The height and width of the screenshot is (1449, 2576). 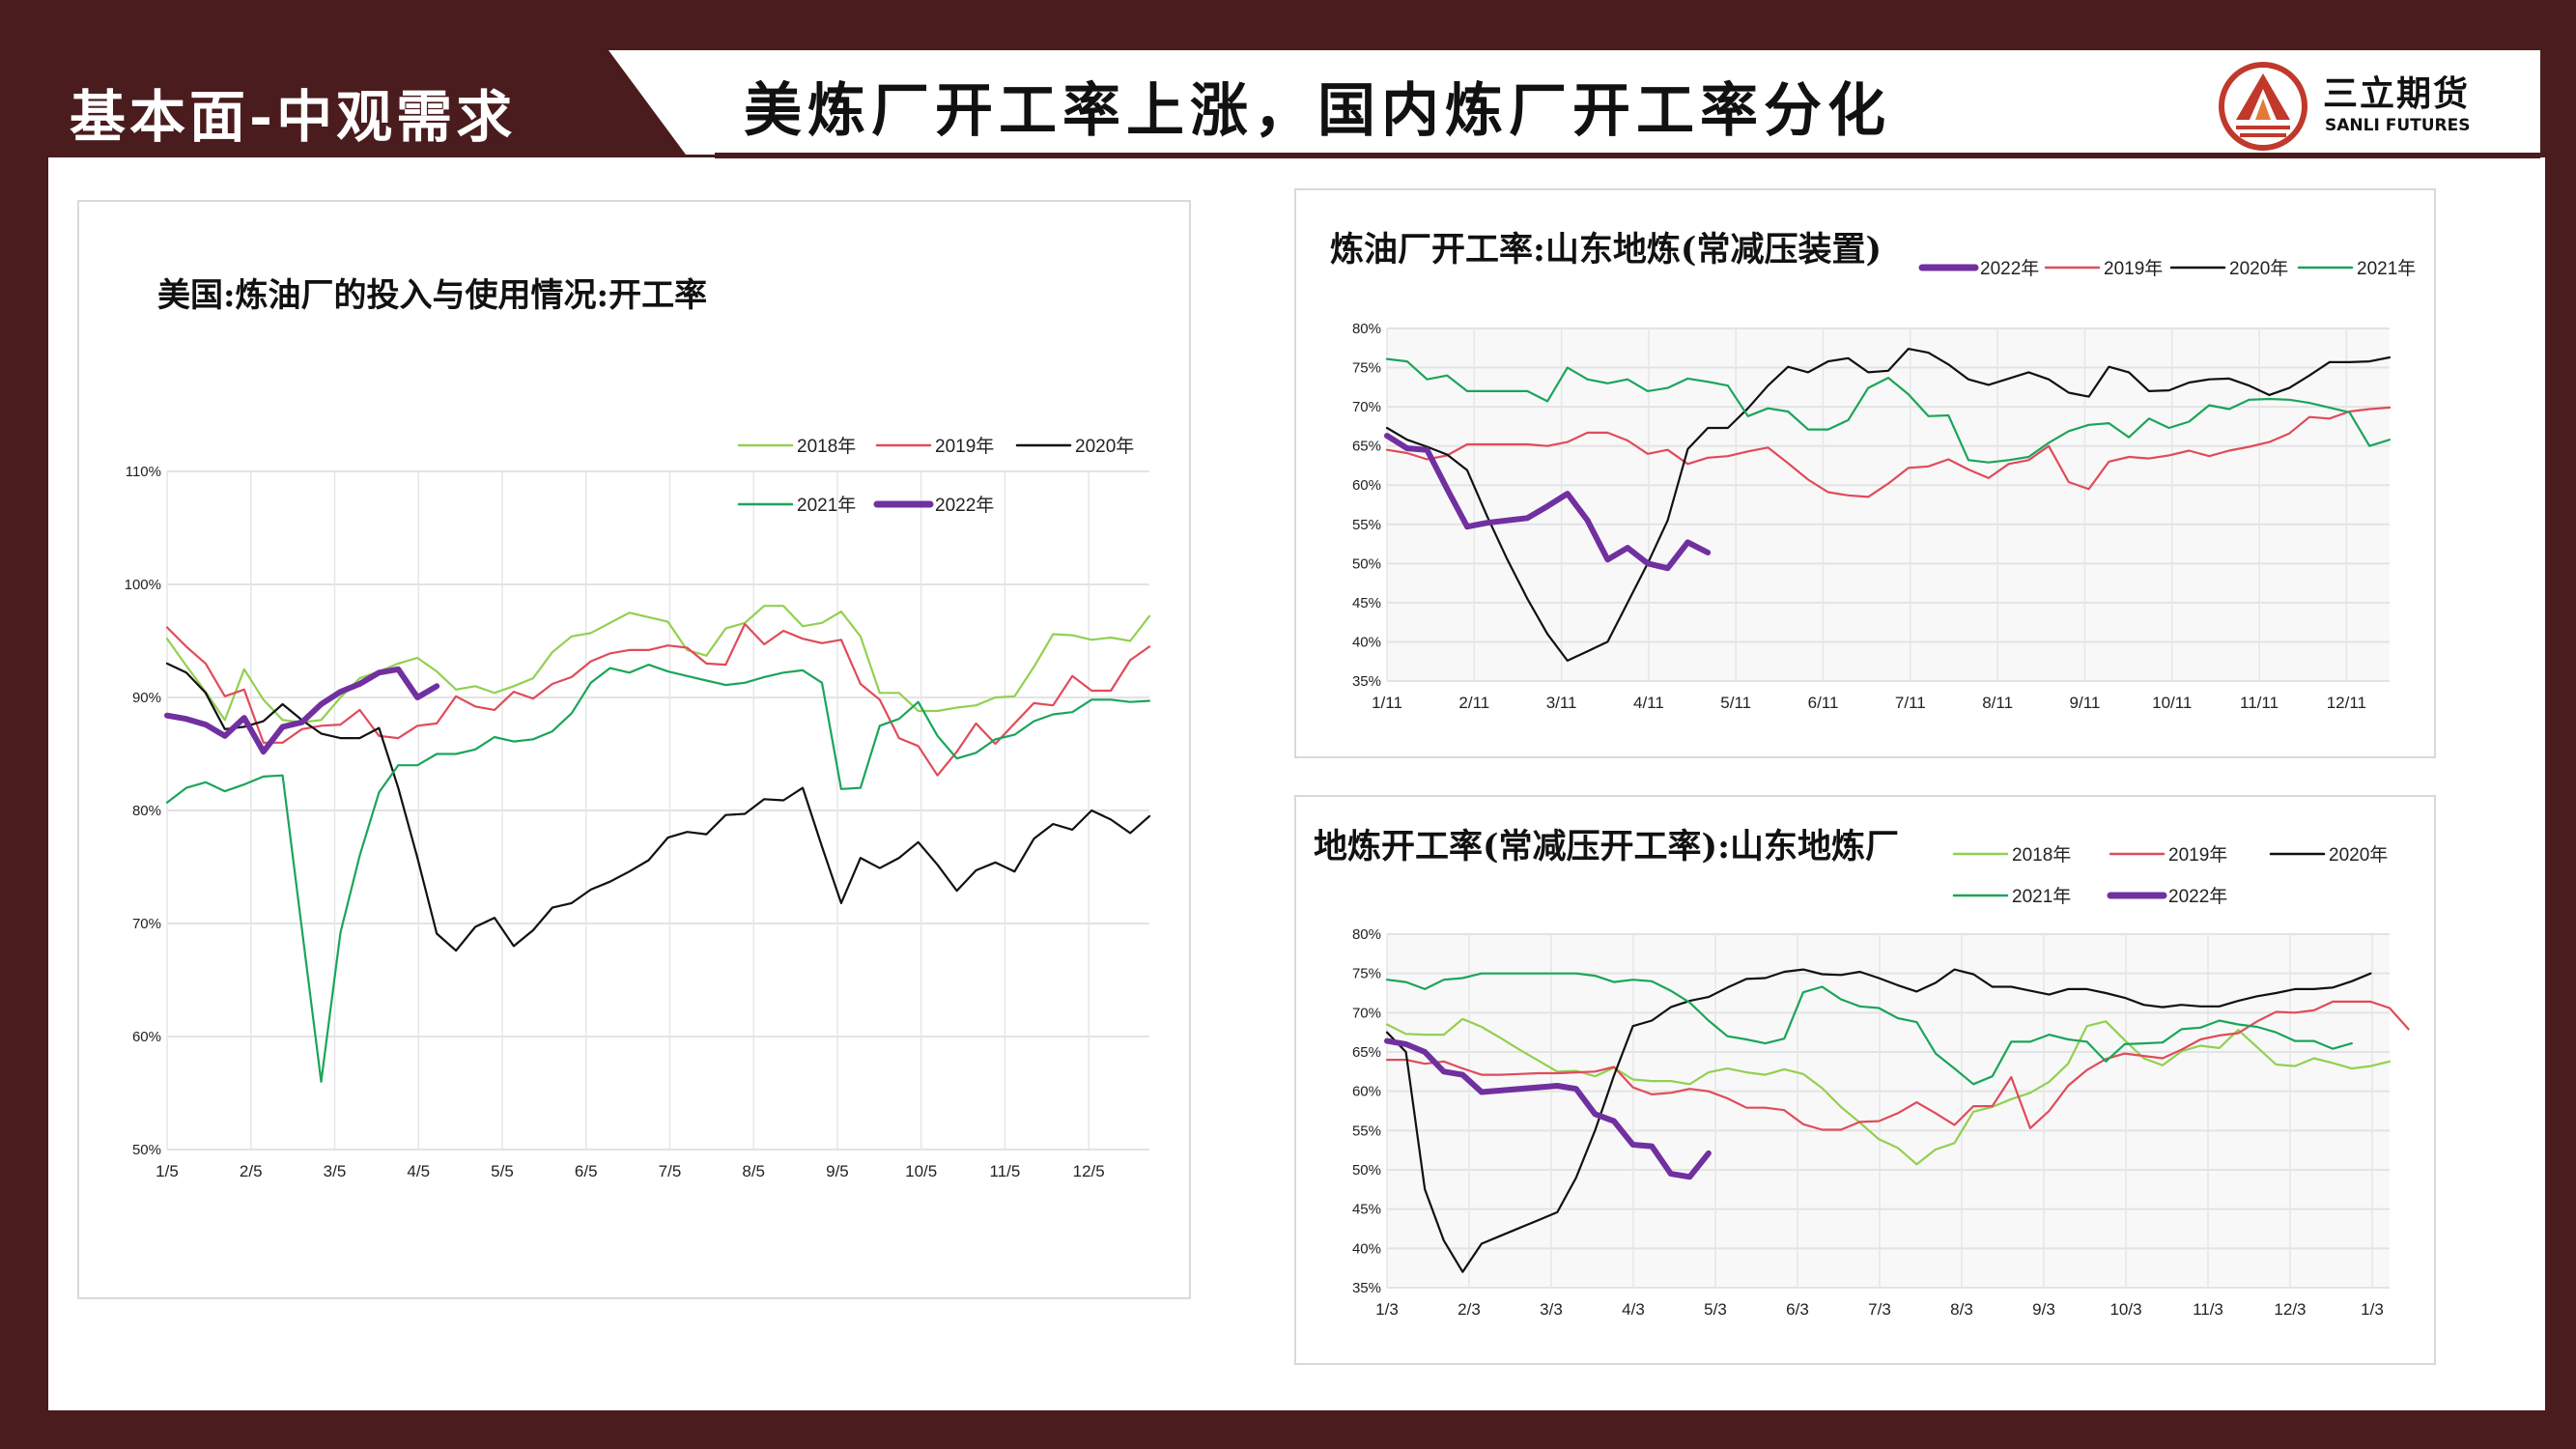 What do you see at coordinates (1627, 155) in the screenshot?
I see `header-divider` at bounding box center [1627, 155].